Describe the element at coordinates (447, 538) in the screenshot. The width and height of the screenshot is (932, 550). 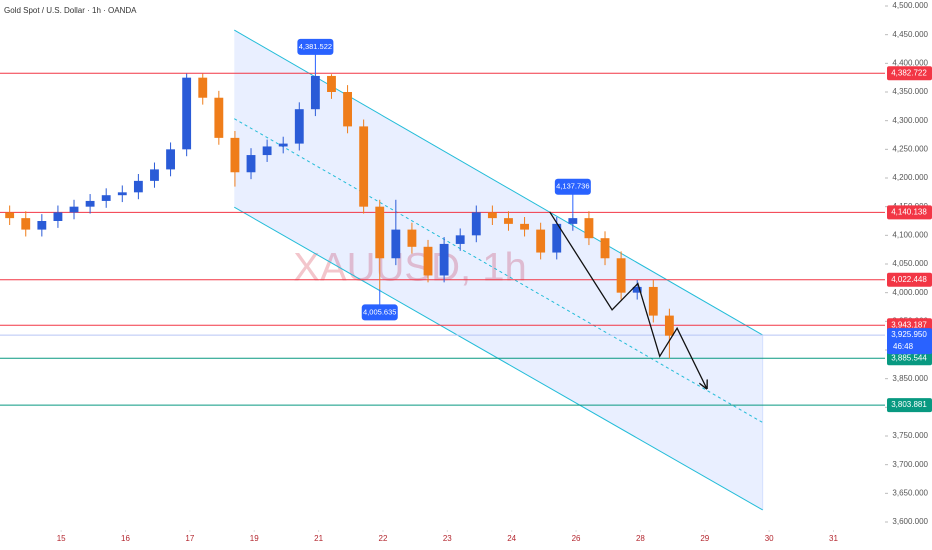
I see `x-tick-label: 23` at that location.